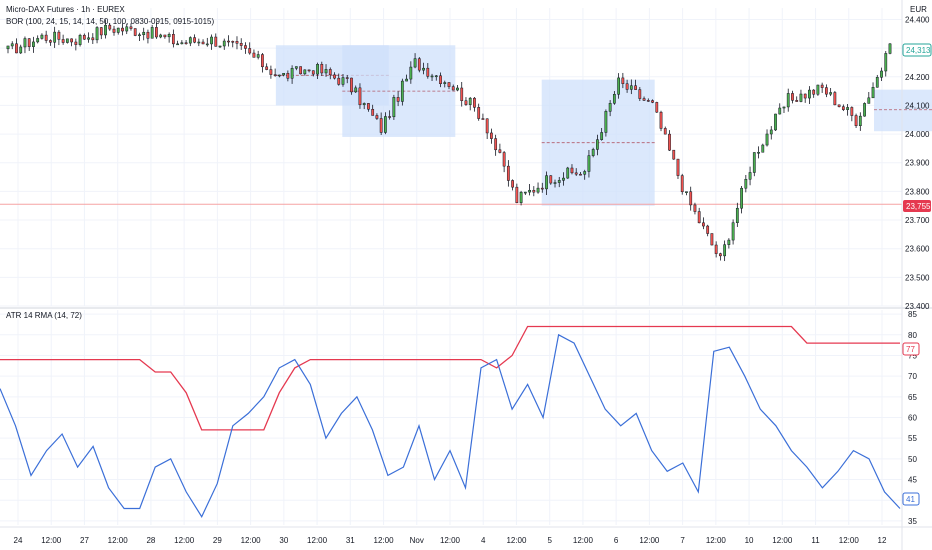  I want to click on atr-tick-label: 55, so click(912, 438).